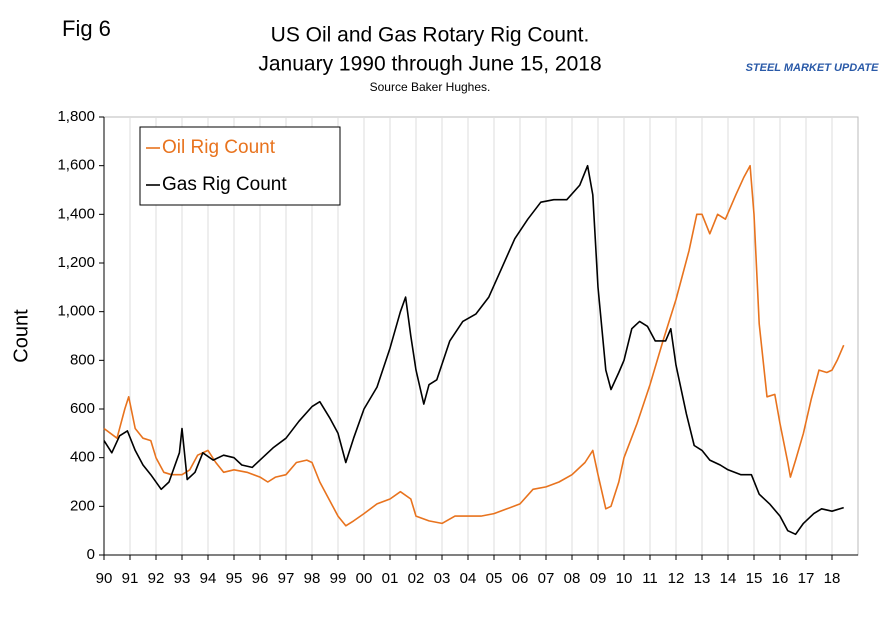 The width and height of the screenshot is (882, 622). Describe the element at coordinates (76, 311) in the screenshot. I see `y-tick-label: 1,000` at that location.